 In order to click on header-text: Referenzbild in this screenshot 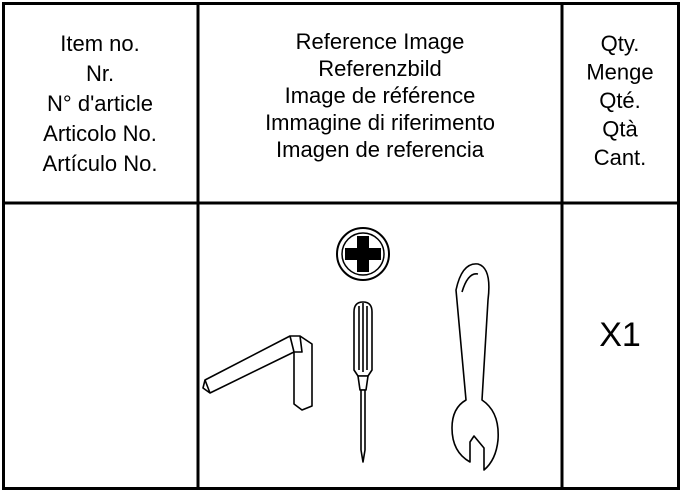, I will do `click(380, 68)`.